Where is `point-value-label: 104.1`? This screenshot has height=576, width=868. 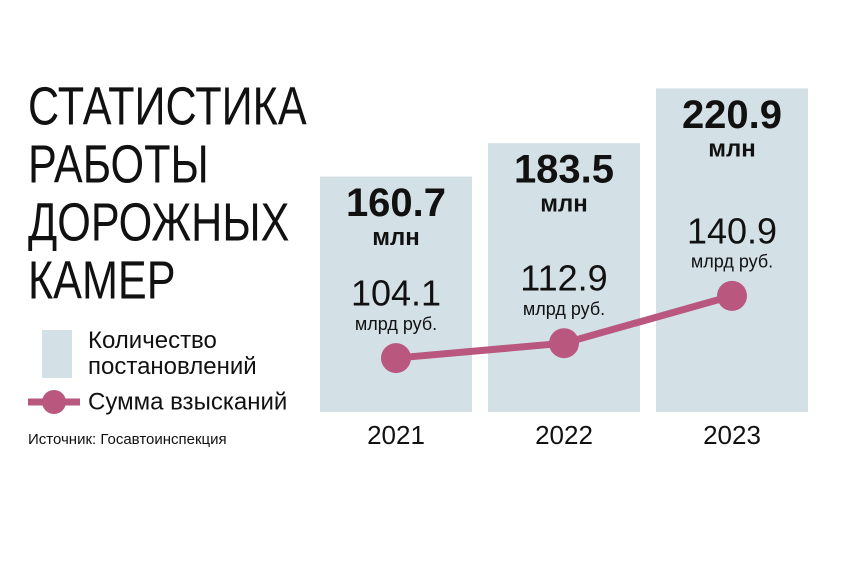
point-value-label: 104.1 is located at coordinates (396, 293).